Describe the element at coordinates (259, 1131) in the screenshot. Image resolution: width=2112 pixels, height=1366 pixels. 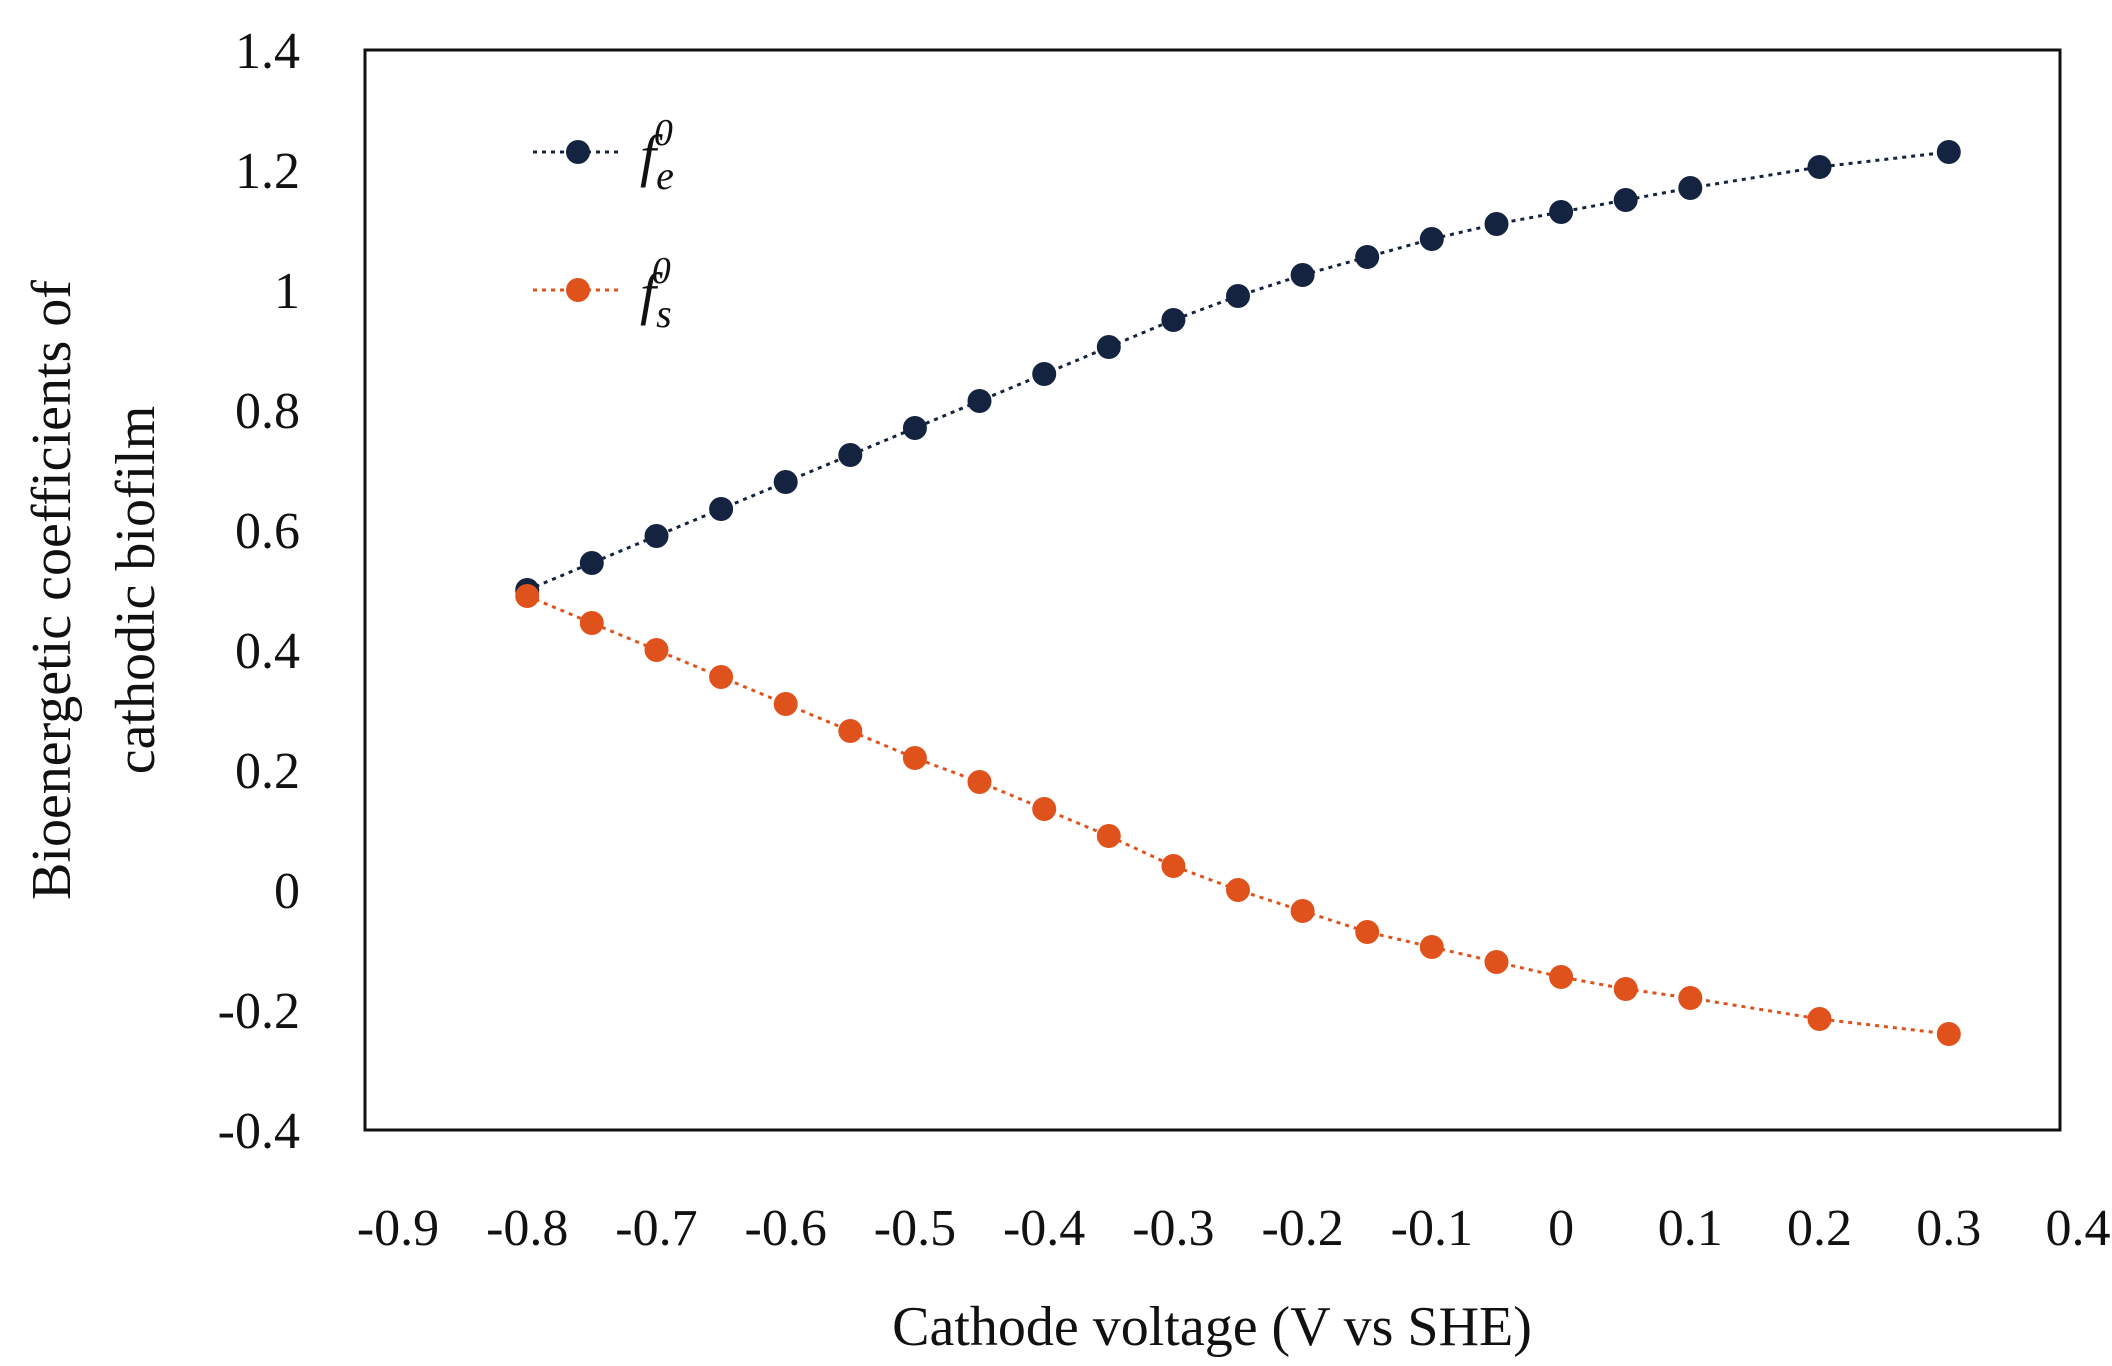
I see `y-tick-label: -0.4` at that location.